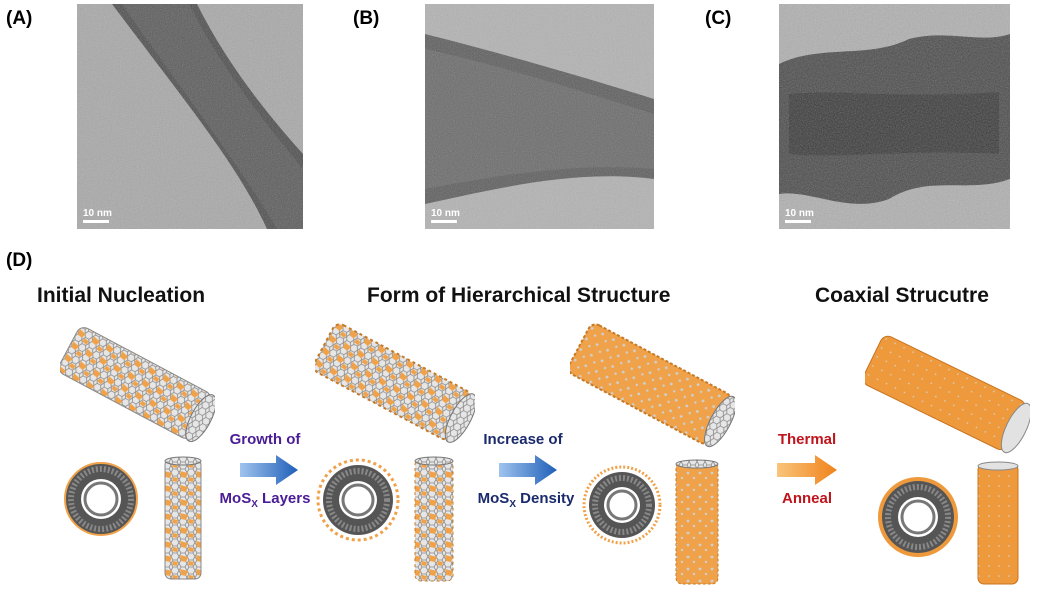  What do you see at coordinates (395, 383) in the screenshot?
I see `cnt-side-view-hierarchical` at bounding box center [395, 383].